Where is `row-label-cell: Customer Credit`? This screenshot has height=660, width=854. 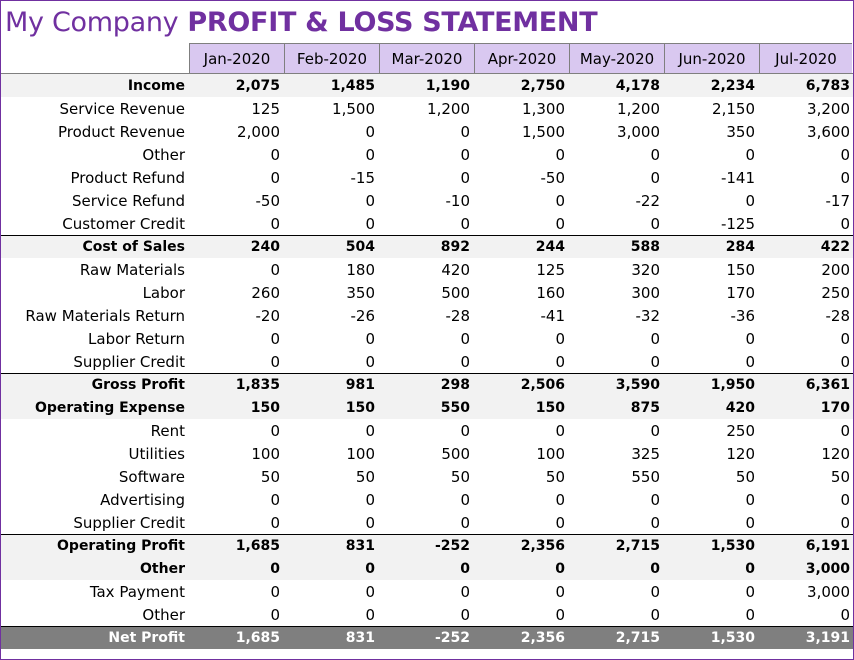 row-label-cell: Customer Credit is located at coordinates (123, 223).